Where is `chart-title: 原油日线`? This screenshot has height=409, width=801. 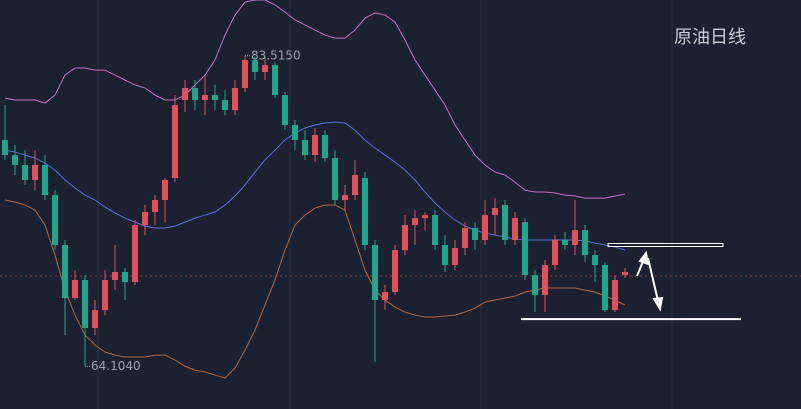
chart-title: 原油日线 is located at coordinates (710, 37).